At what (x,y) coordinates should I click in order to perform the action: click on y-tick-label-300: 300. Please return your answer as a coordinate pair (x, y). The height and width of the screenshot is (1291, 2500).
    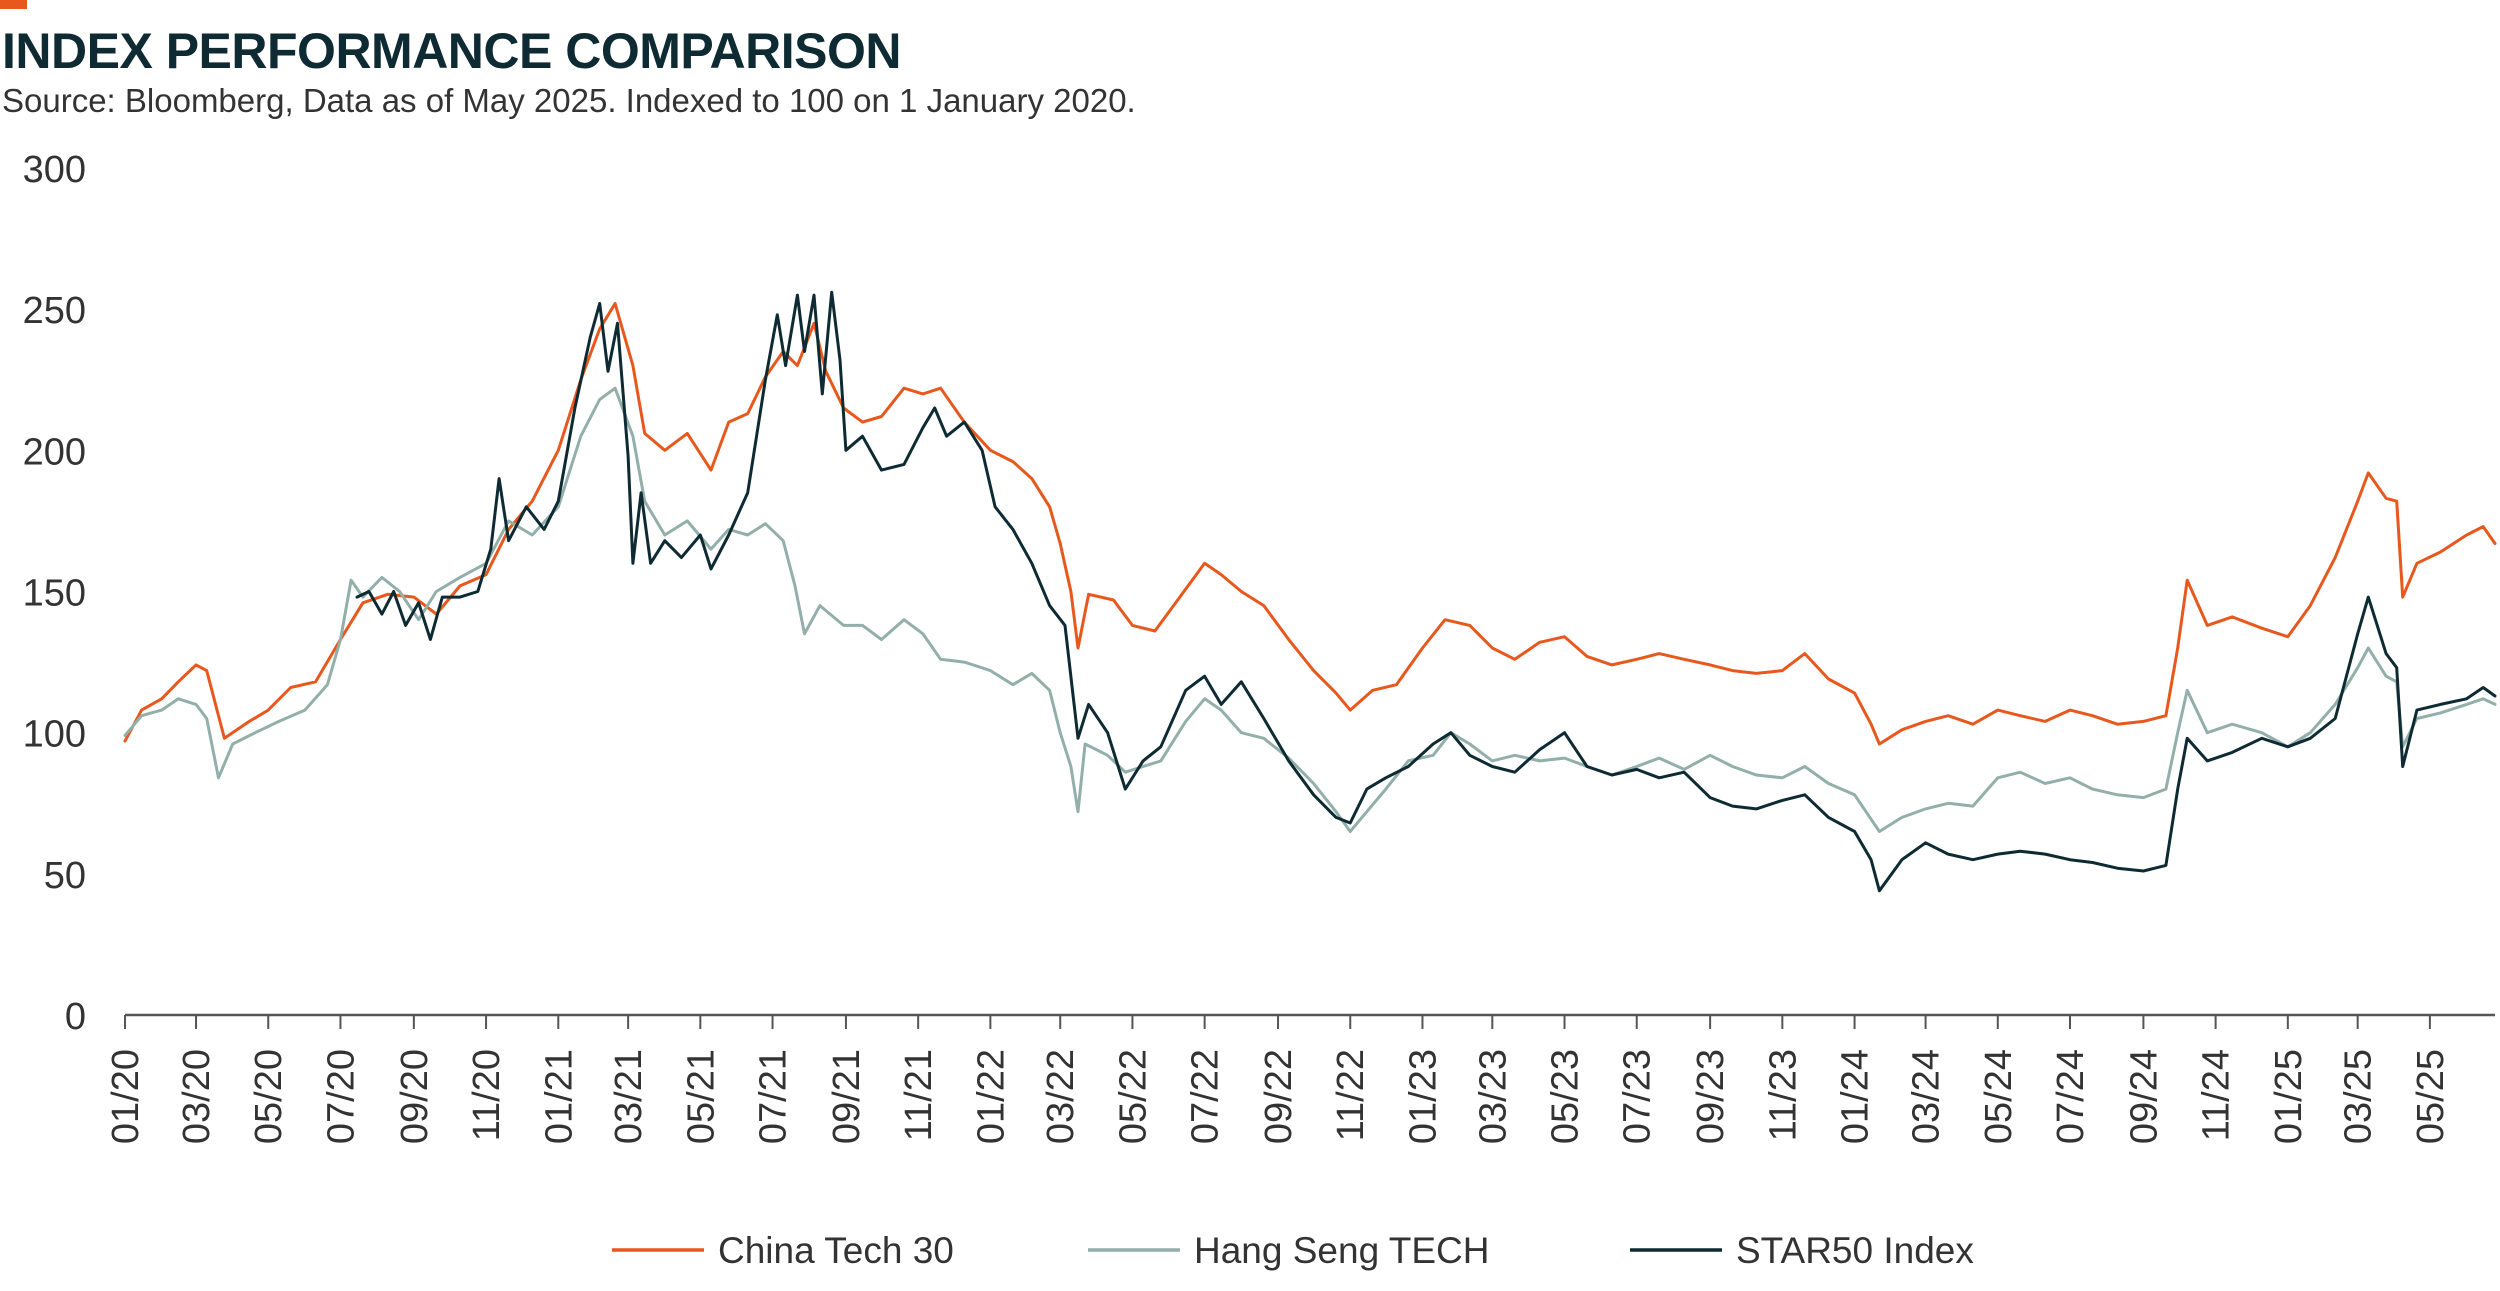
    Looking at the image, I should click on (54, 170).